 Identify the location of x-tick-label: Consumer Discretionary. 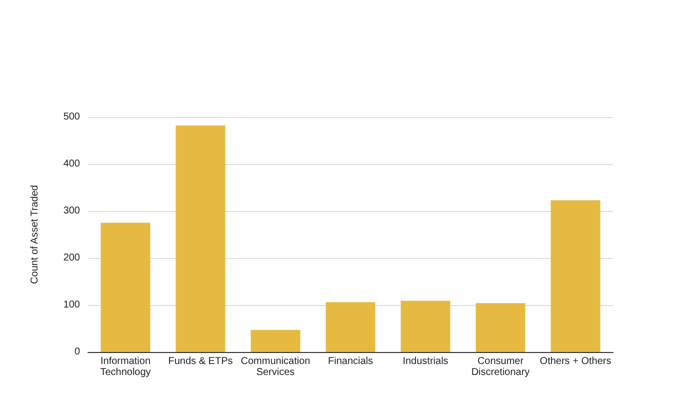
(500, 367).